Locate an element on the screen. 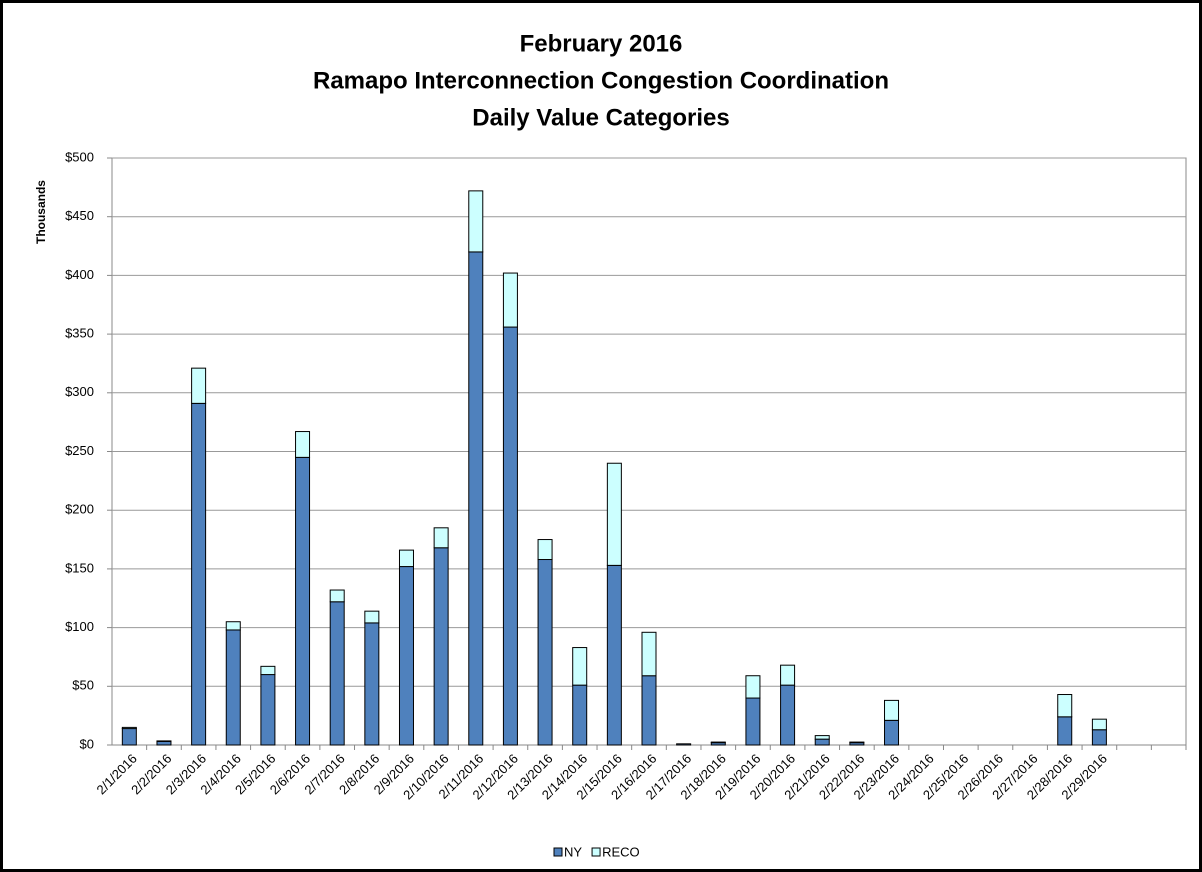 The height and width of the screenshot is (872, 1202). y-tick-label: $50 is located at coordinates (83, 685).